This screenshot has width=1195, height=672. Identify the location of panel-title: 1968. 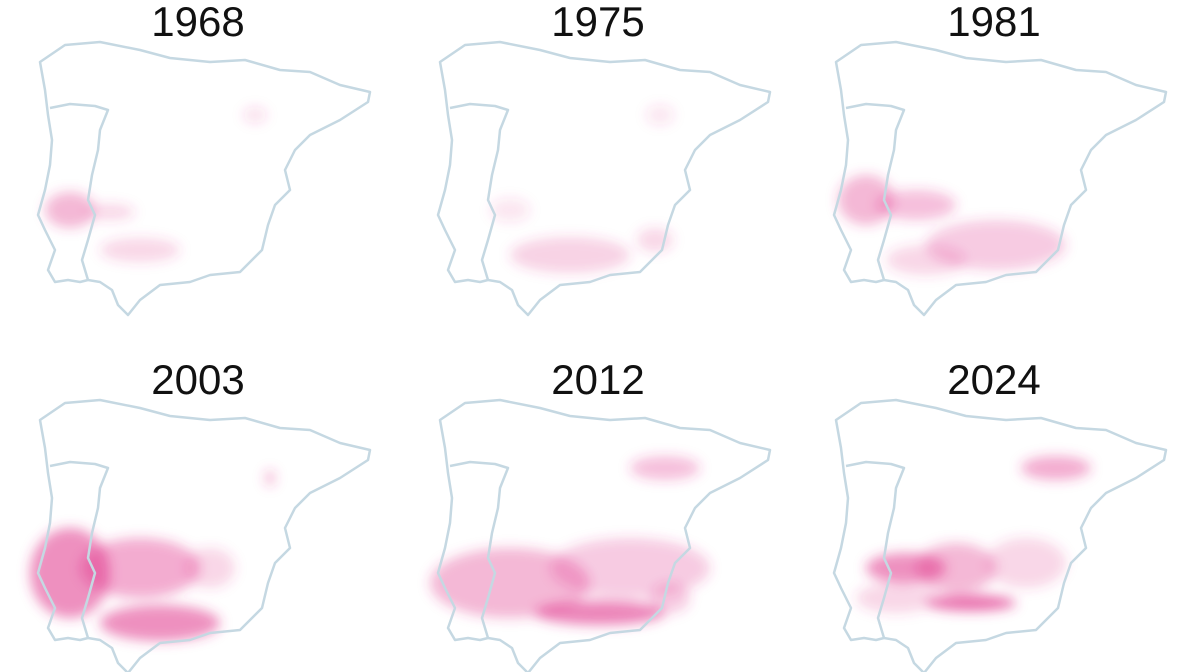
(197, 22).